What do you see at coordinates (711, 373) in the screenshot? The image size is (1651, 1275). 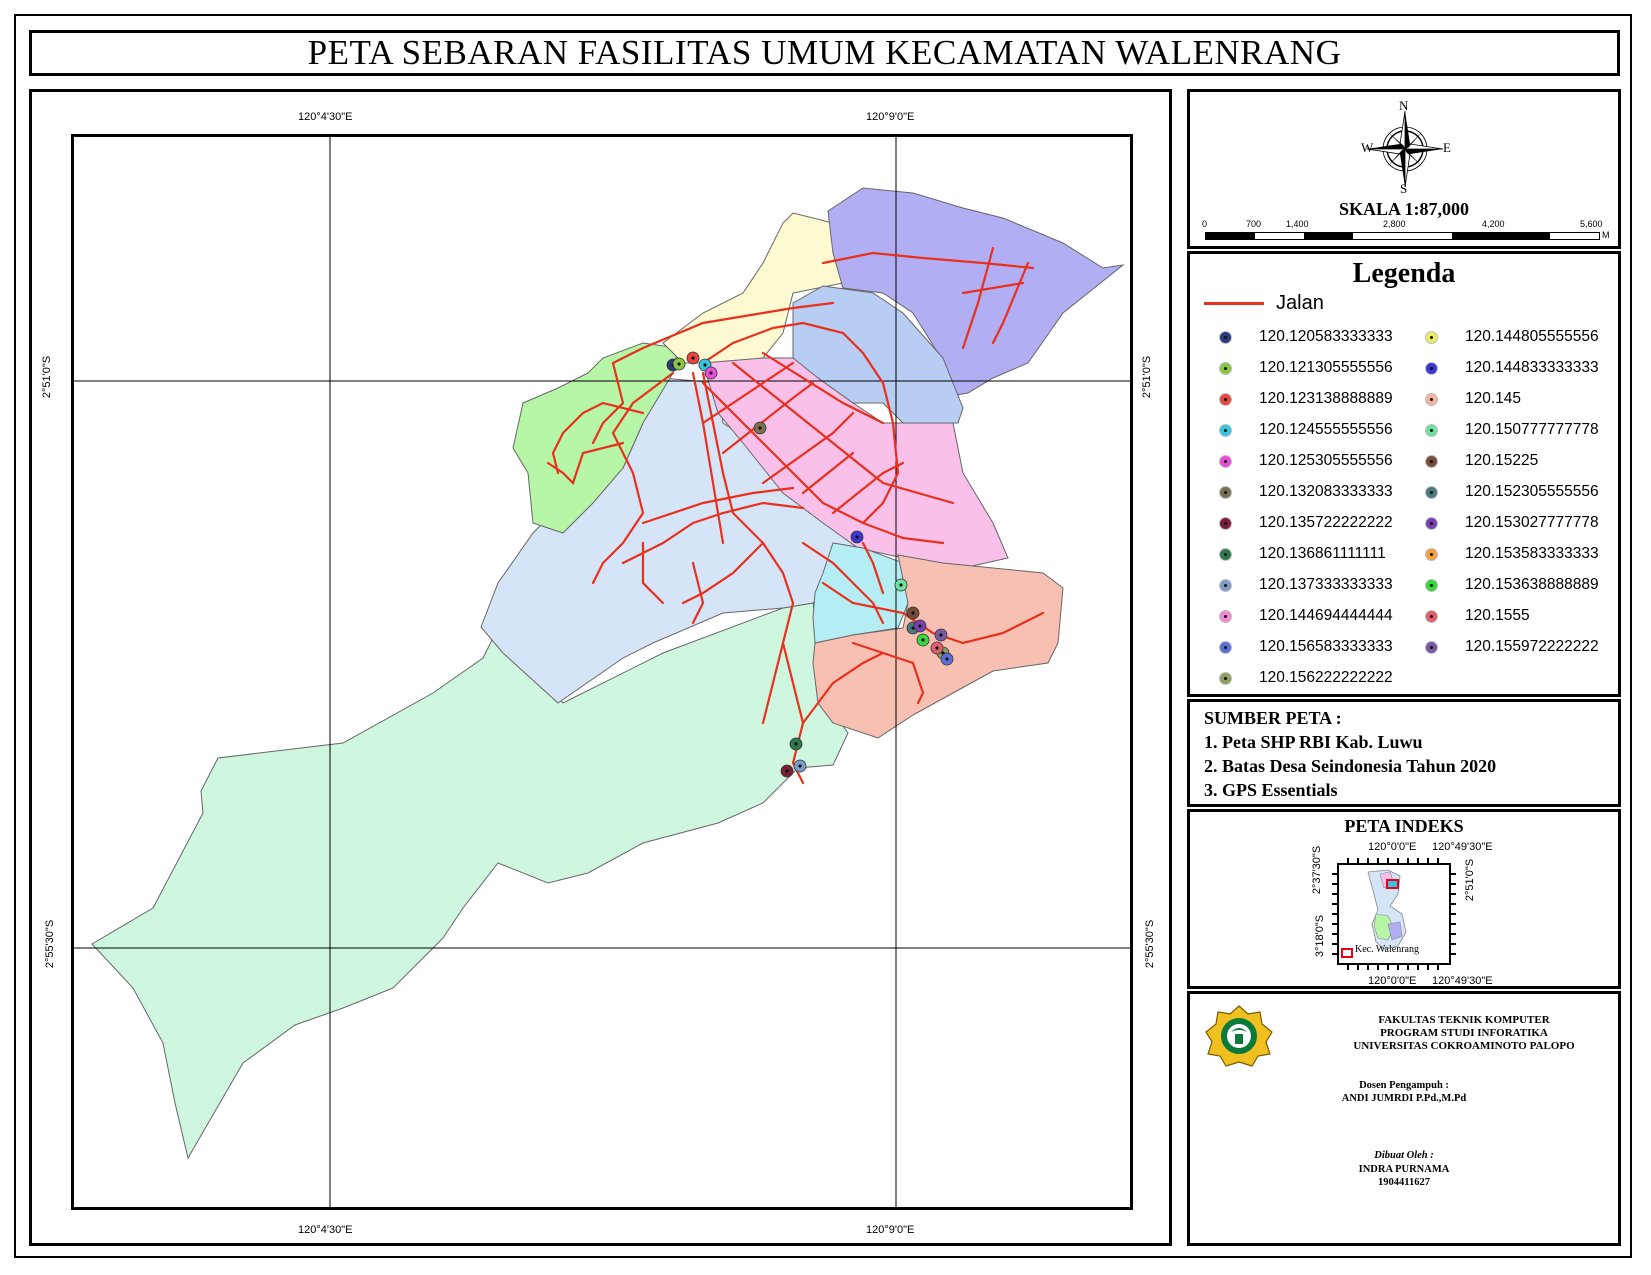 I see `point-120.125305555556` at bounding box center [711, 373].